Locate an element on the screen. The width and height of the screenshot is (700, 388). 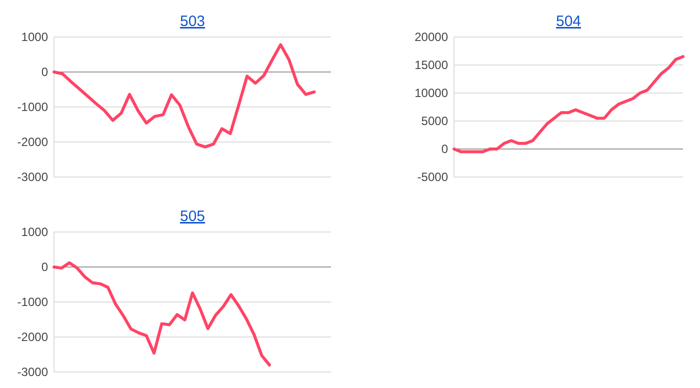
y-tick-label: 10000 is located at coordinates (431, 93).